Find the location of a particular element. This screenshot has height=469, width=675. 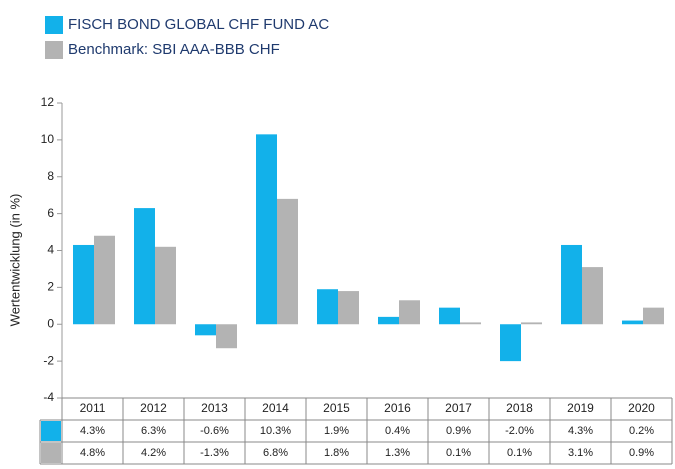

table-cell: 0.2% is located at coordinates (641, 431).